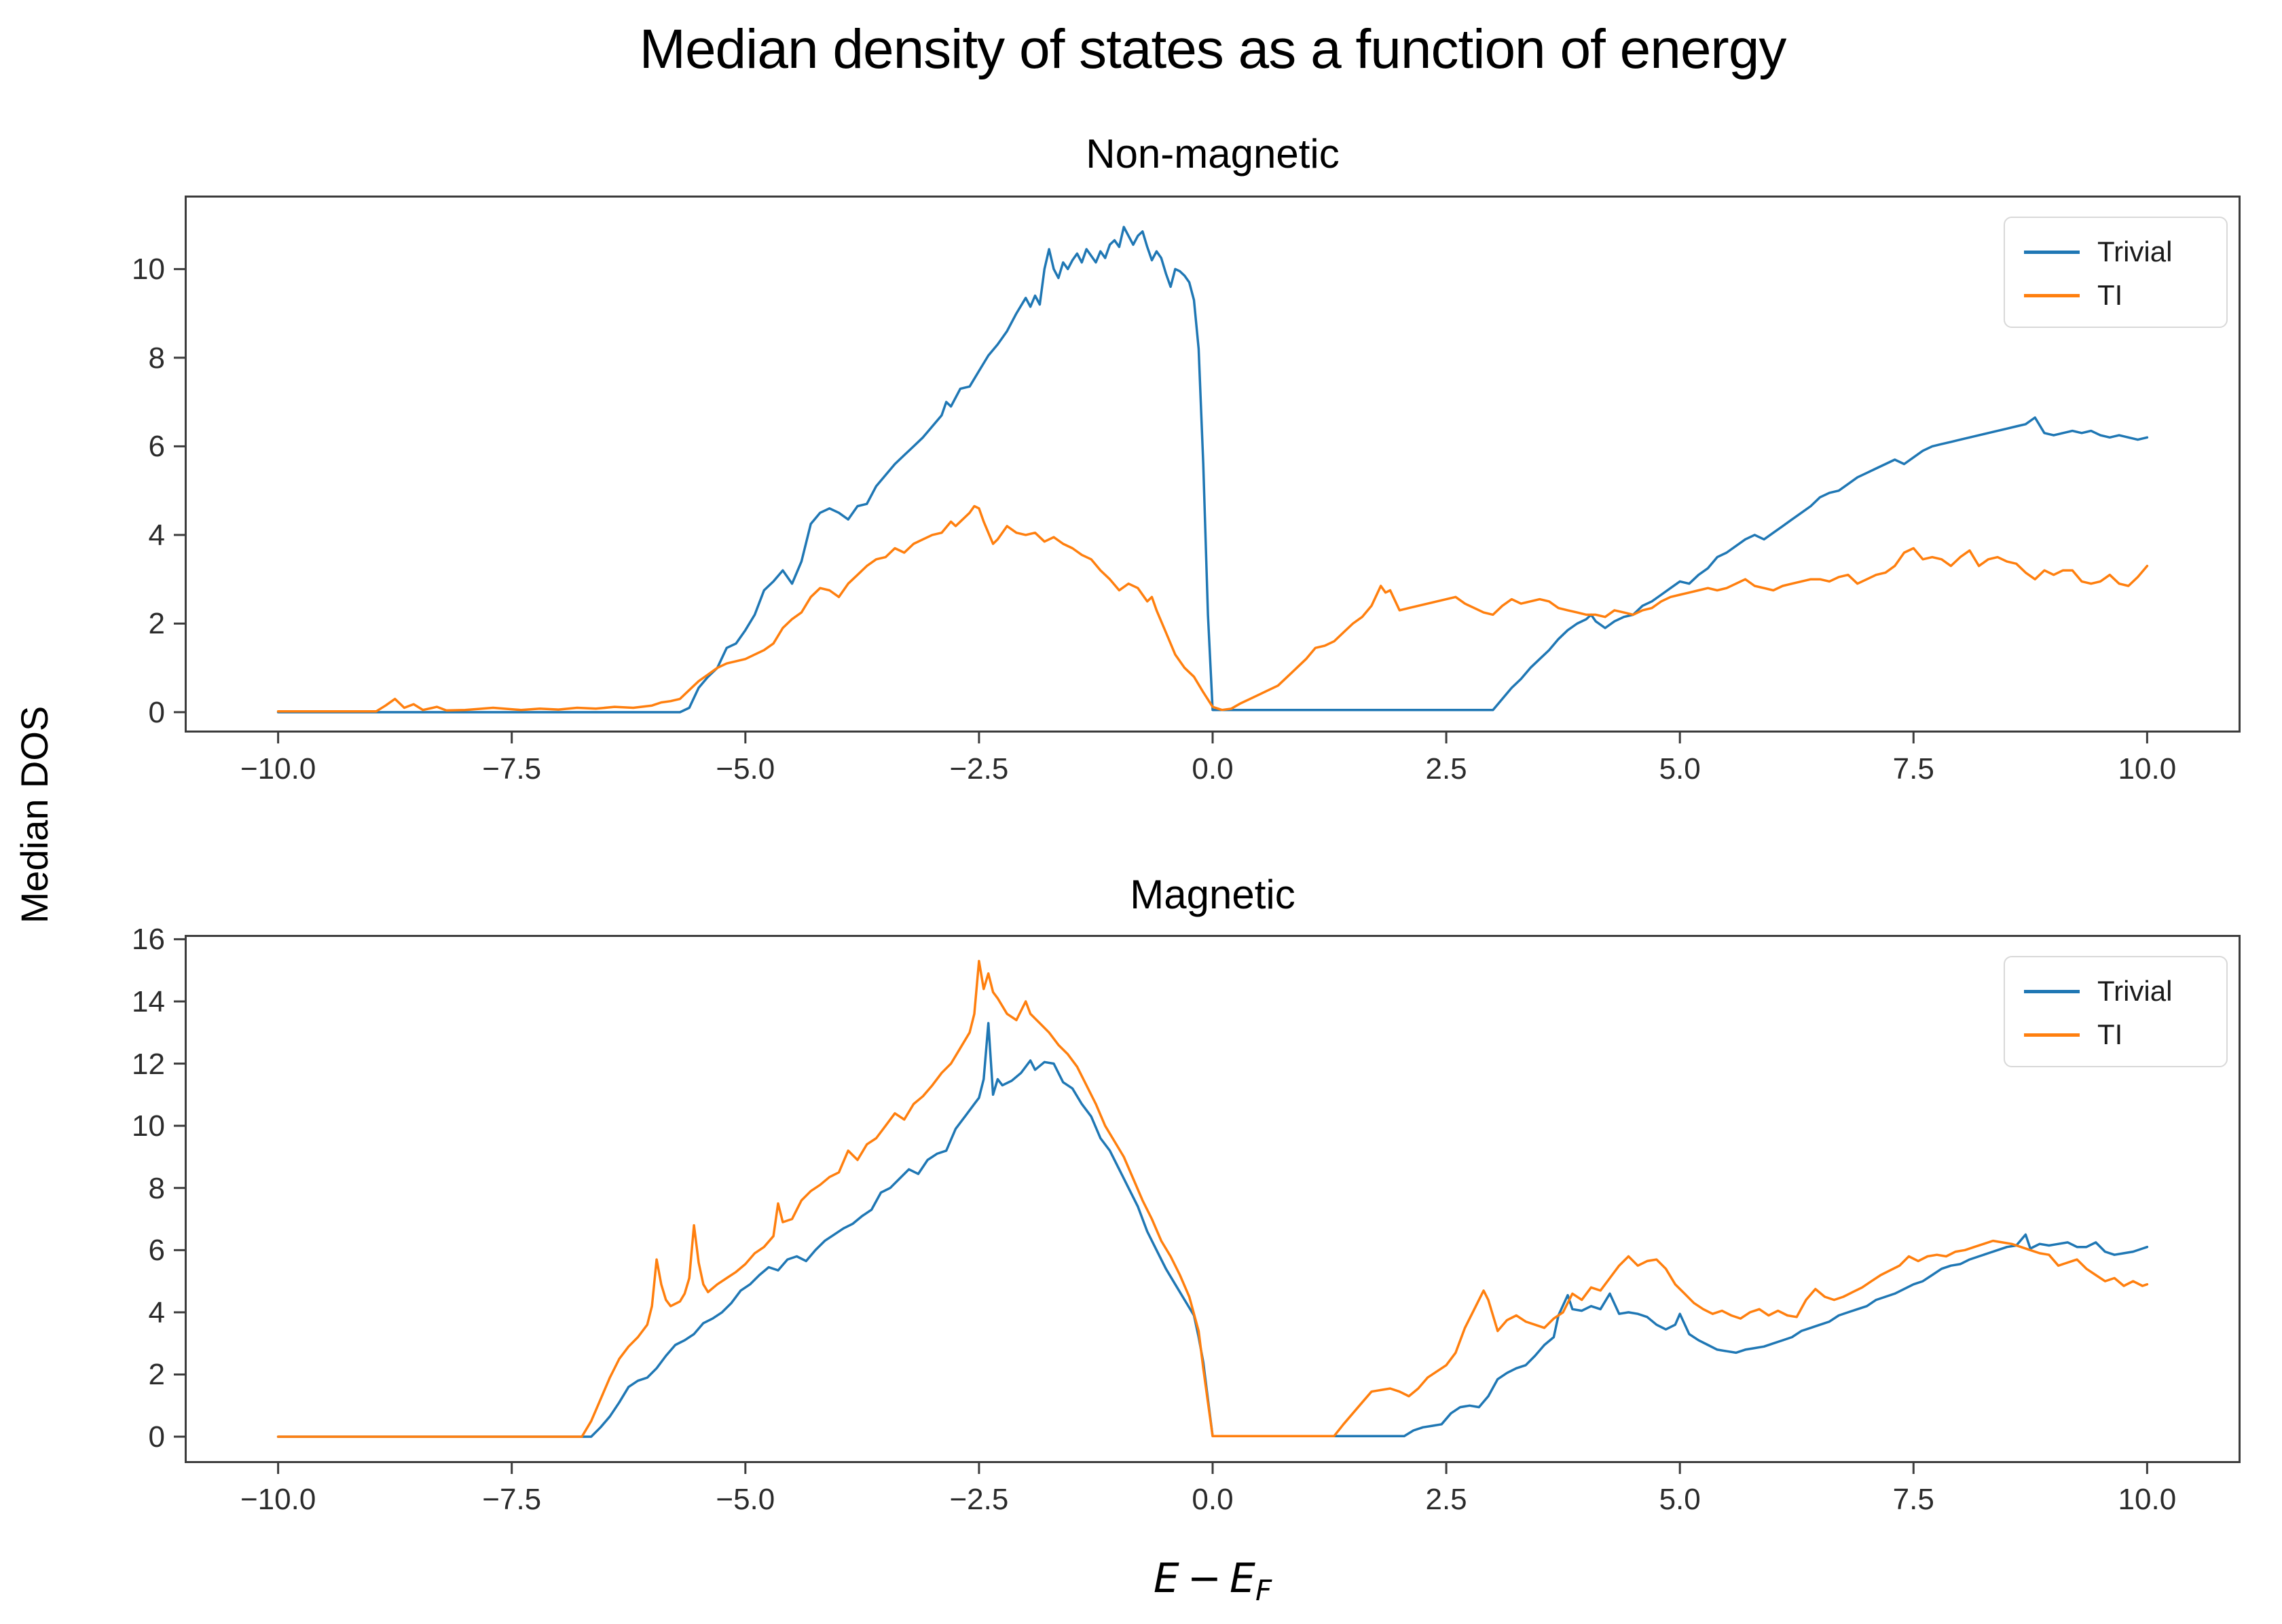 This screenshot has height=1624, width=2282. What do you see at coordinates (1212, 609) in the screenshot?
I see `series-line-ti` at bounding box center [1212, 609].